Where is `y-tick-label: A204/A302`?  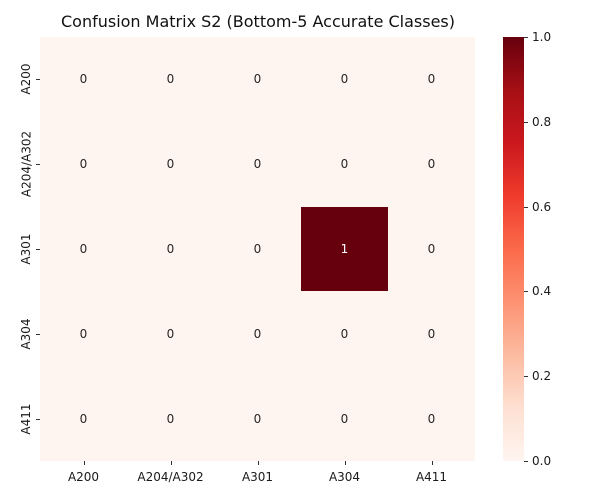 y-tick-label: A204/A302 is located at coordinates (26, 164).